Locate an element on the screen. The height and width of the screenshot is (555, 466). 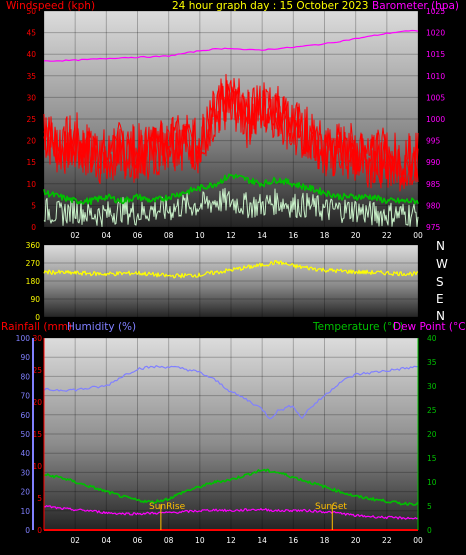
wind-x-tick-label: 16 is located at coordinates (294, 235).